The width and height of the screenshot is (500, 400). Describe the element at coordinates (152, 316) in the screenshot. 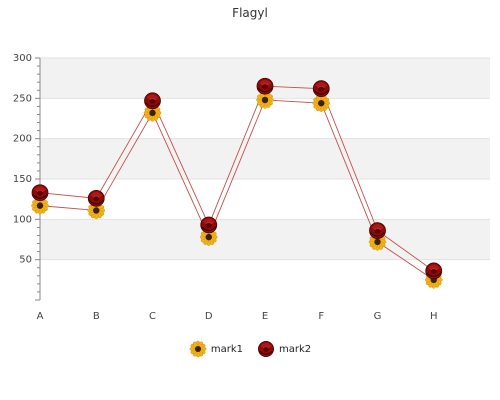

I see `x-tick-label: C` at that location.